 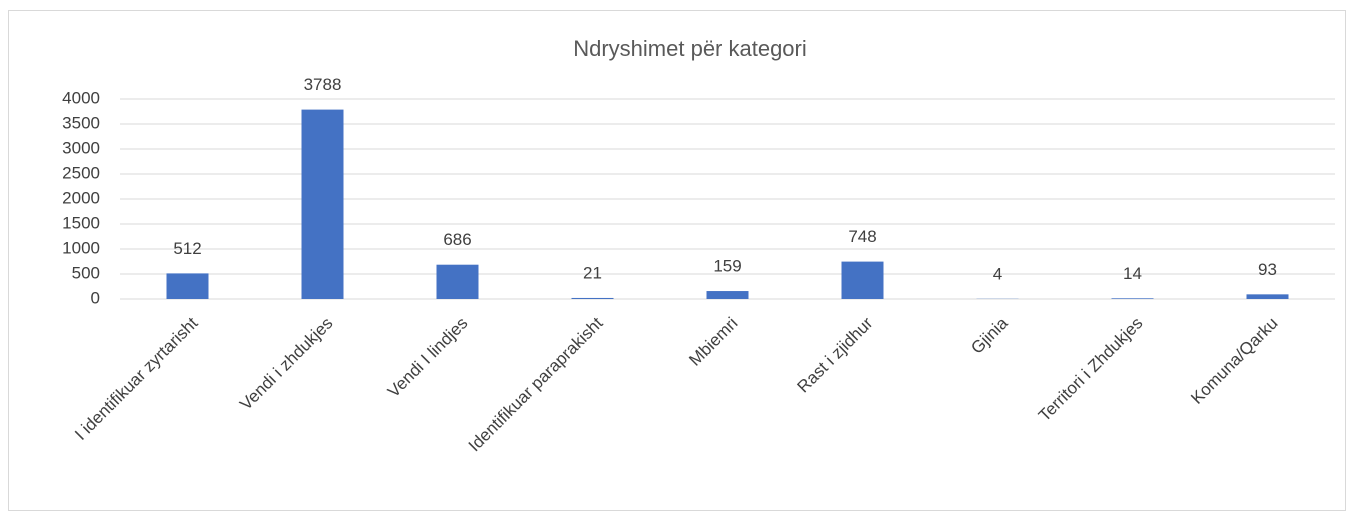 I want to click on chart-title: Ndryshimet për kategori, so click(x=690, y=48).